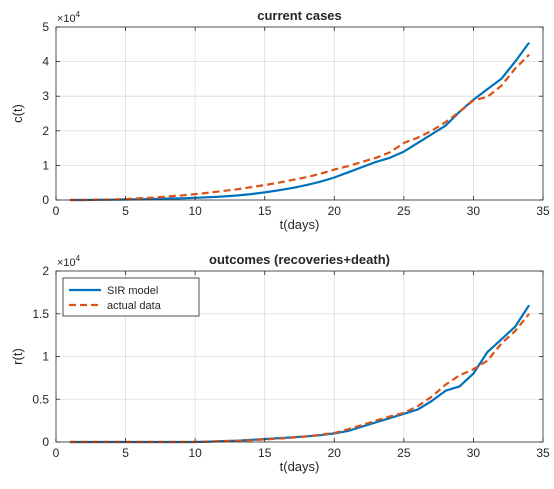 The width and height of the screenshot is (554, 489). Describe the element at coordinates (40, 314) in the screenshot. I see `chart2-y-tick-label-3: 1.5` at that location.